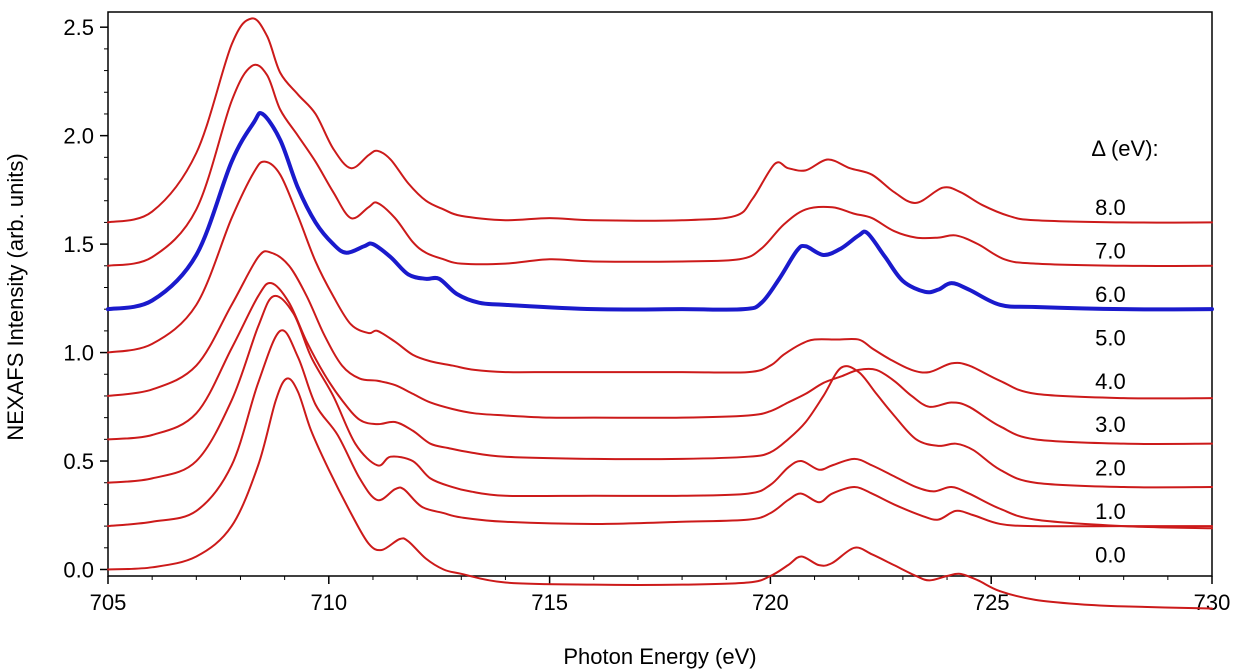  What do you see at coordinates (328, 602) in the screenshot?
I see `x-tick-label: 710` at bounding box center [328, 602].